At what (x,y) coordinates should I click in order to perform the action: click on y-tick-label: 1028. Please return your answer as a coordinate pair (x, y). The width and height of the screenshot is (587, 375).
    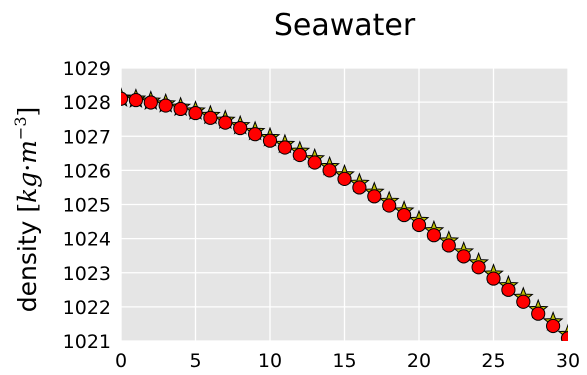
    Looking at the image, I should click on (87, 103).